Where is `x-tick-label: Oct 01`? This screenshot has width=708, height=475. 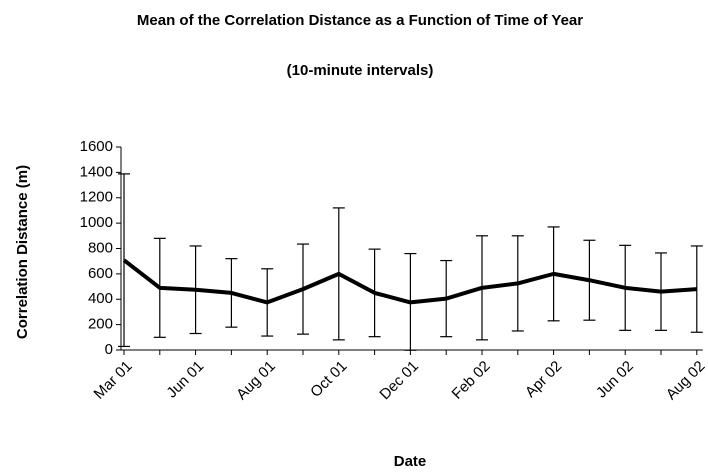 x-tick-label: Oct 01 is located at coordinates (328, 379).